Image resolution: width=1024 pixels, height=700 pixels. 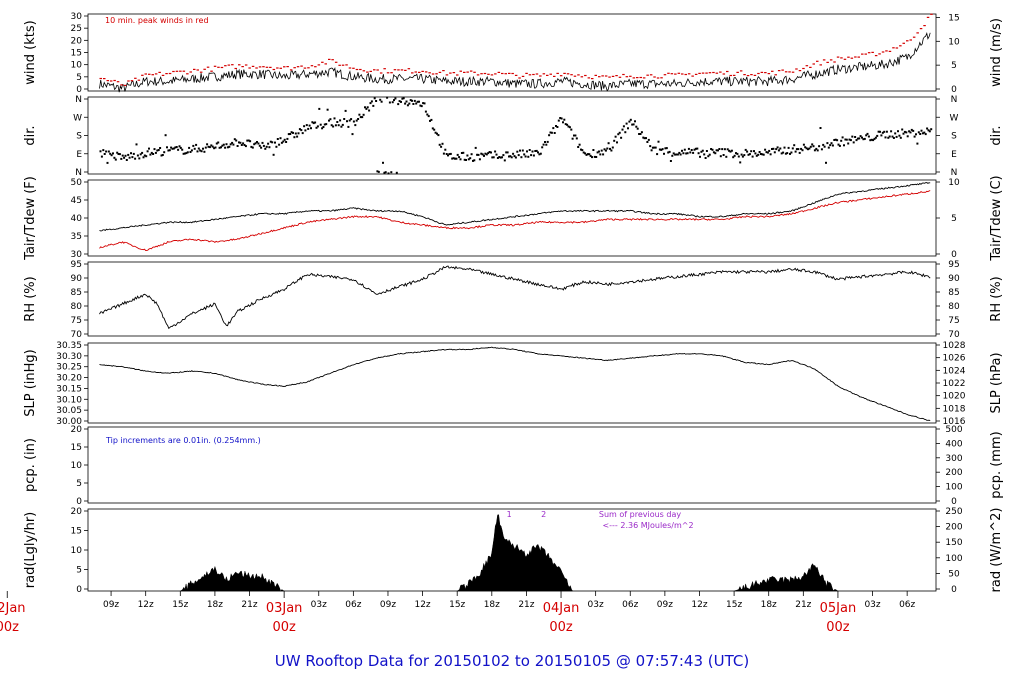 I want to click on left-tick-label: 5, so click(x=79, y=78).